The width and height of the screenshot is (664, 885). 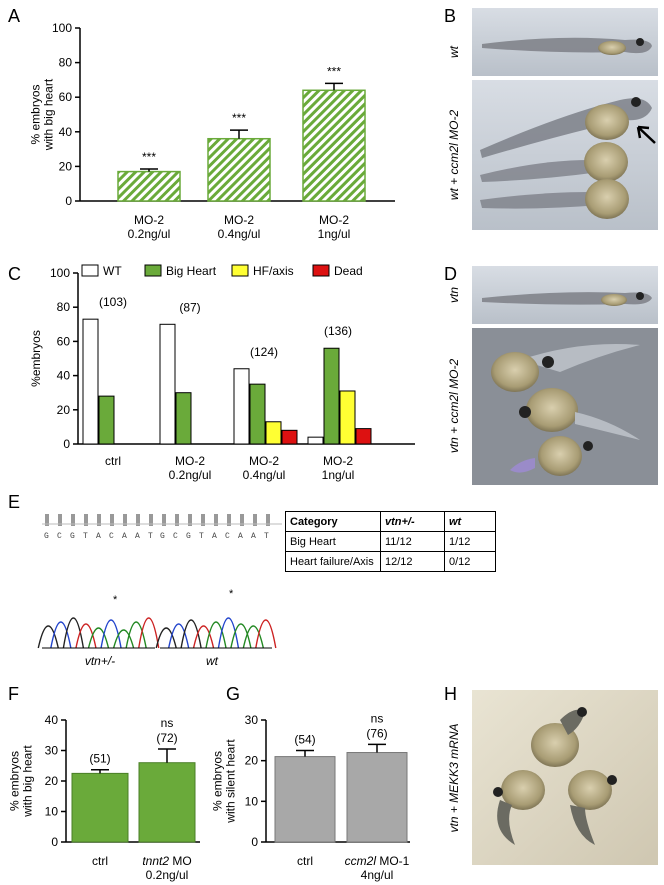 I want to click on chart-g-y-tick-label: 0, so click(x=254, y=842).